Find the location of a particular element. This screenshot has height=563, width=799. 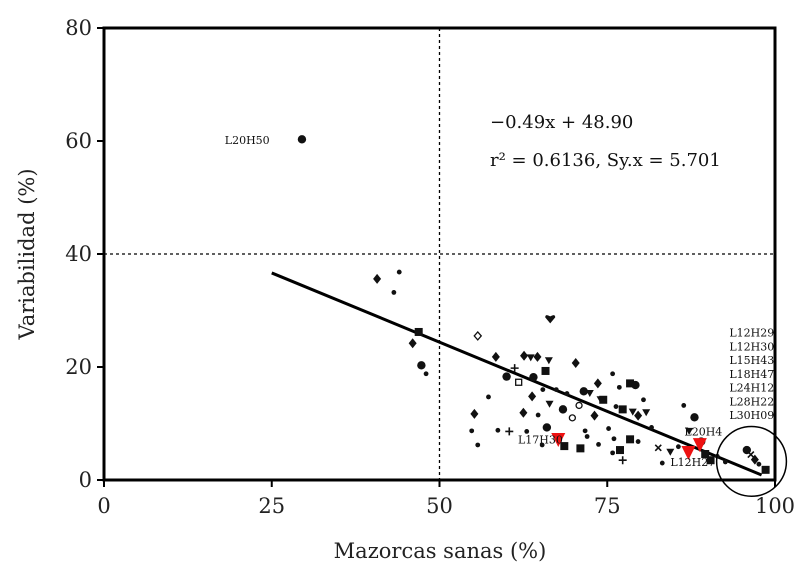

x-axis-ticks: 0 25 50 75 100 is located at coordinates (446, 499).